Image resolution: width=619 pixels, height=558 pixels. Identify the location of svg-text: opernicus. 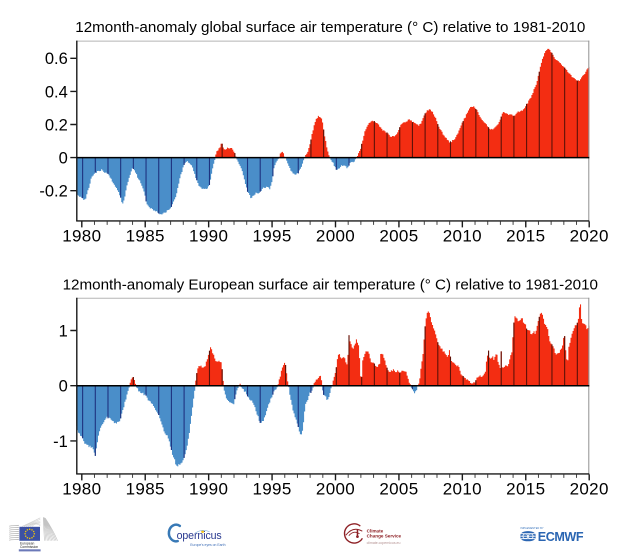
(199, 536).